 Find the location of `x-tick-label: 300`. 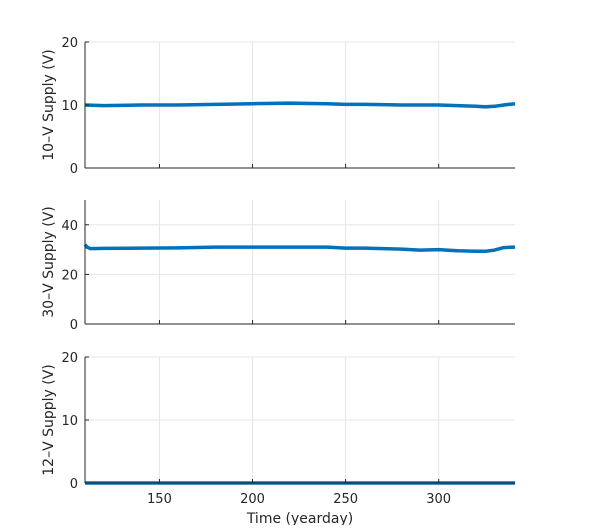

x-tick-label: 300 is located at coordinates (438, 499).